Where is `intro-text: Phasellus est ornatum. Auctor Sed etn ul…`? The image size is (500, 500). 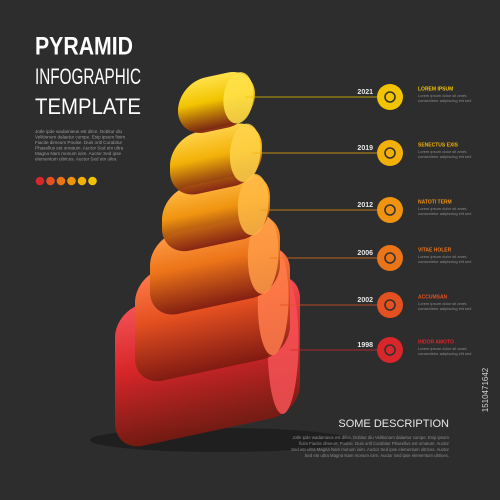 intro-text: Phasellus est ornatum. Auctor Sed etn ul… is located at coordinates (79, 148).